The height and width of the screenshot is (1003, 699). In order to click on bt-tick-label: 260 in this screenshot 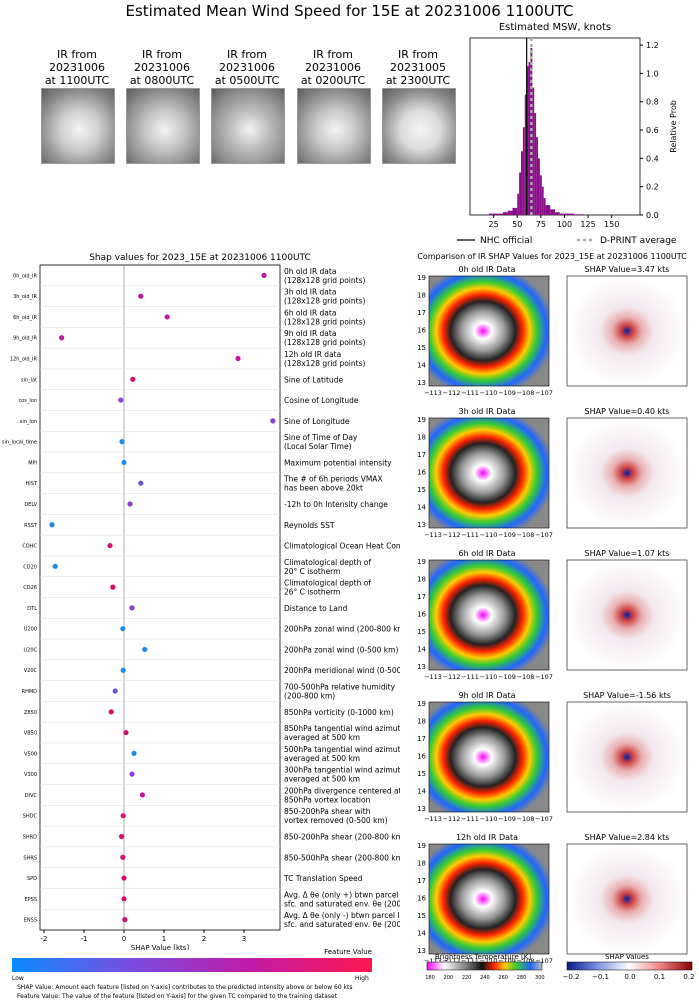, I will do `click(503, 978)`.